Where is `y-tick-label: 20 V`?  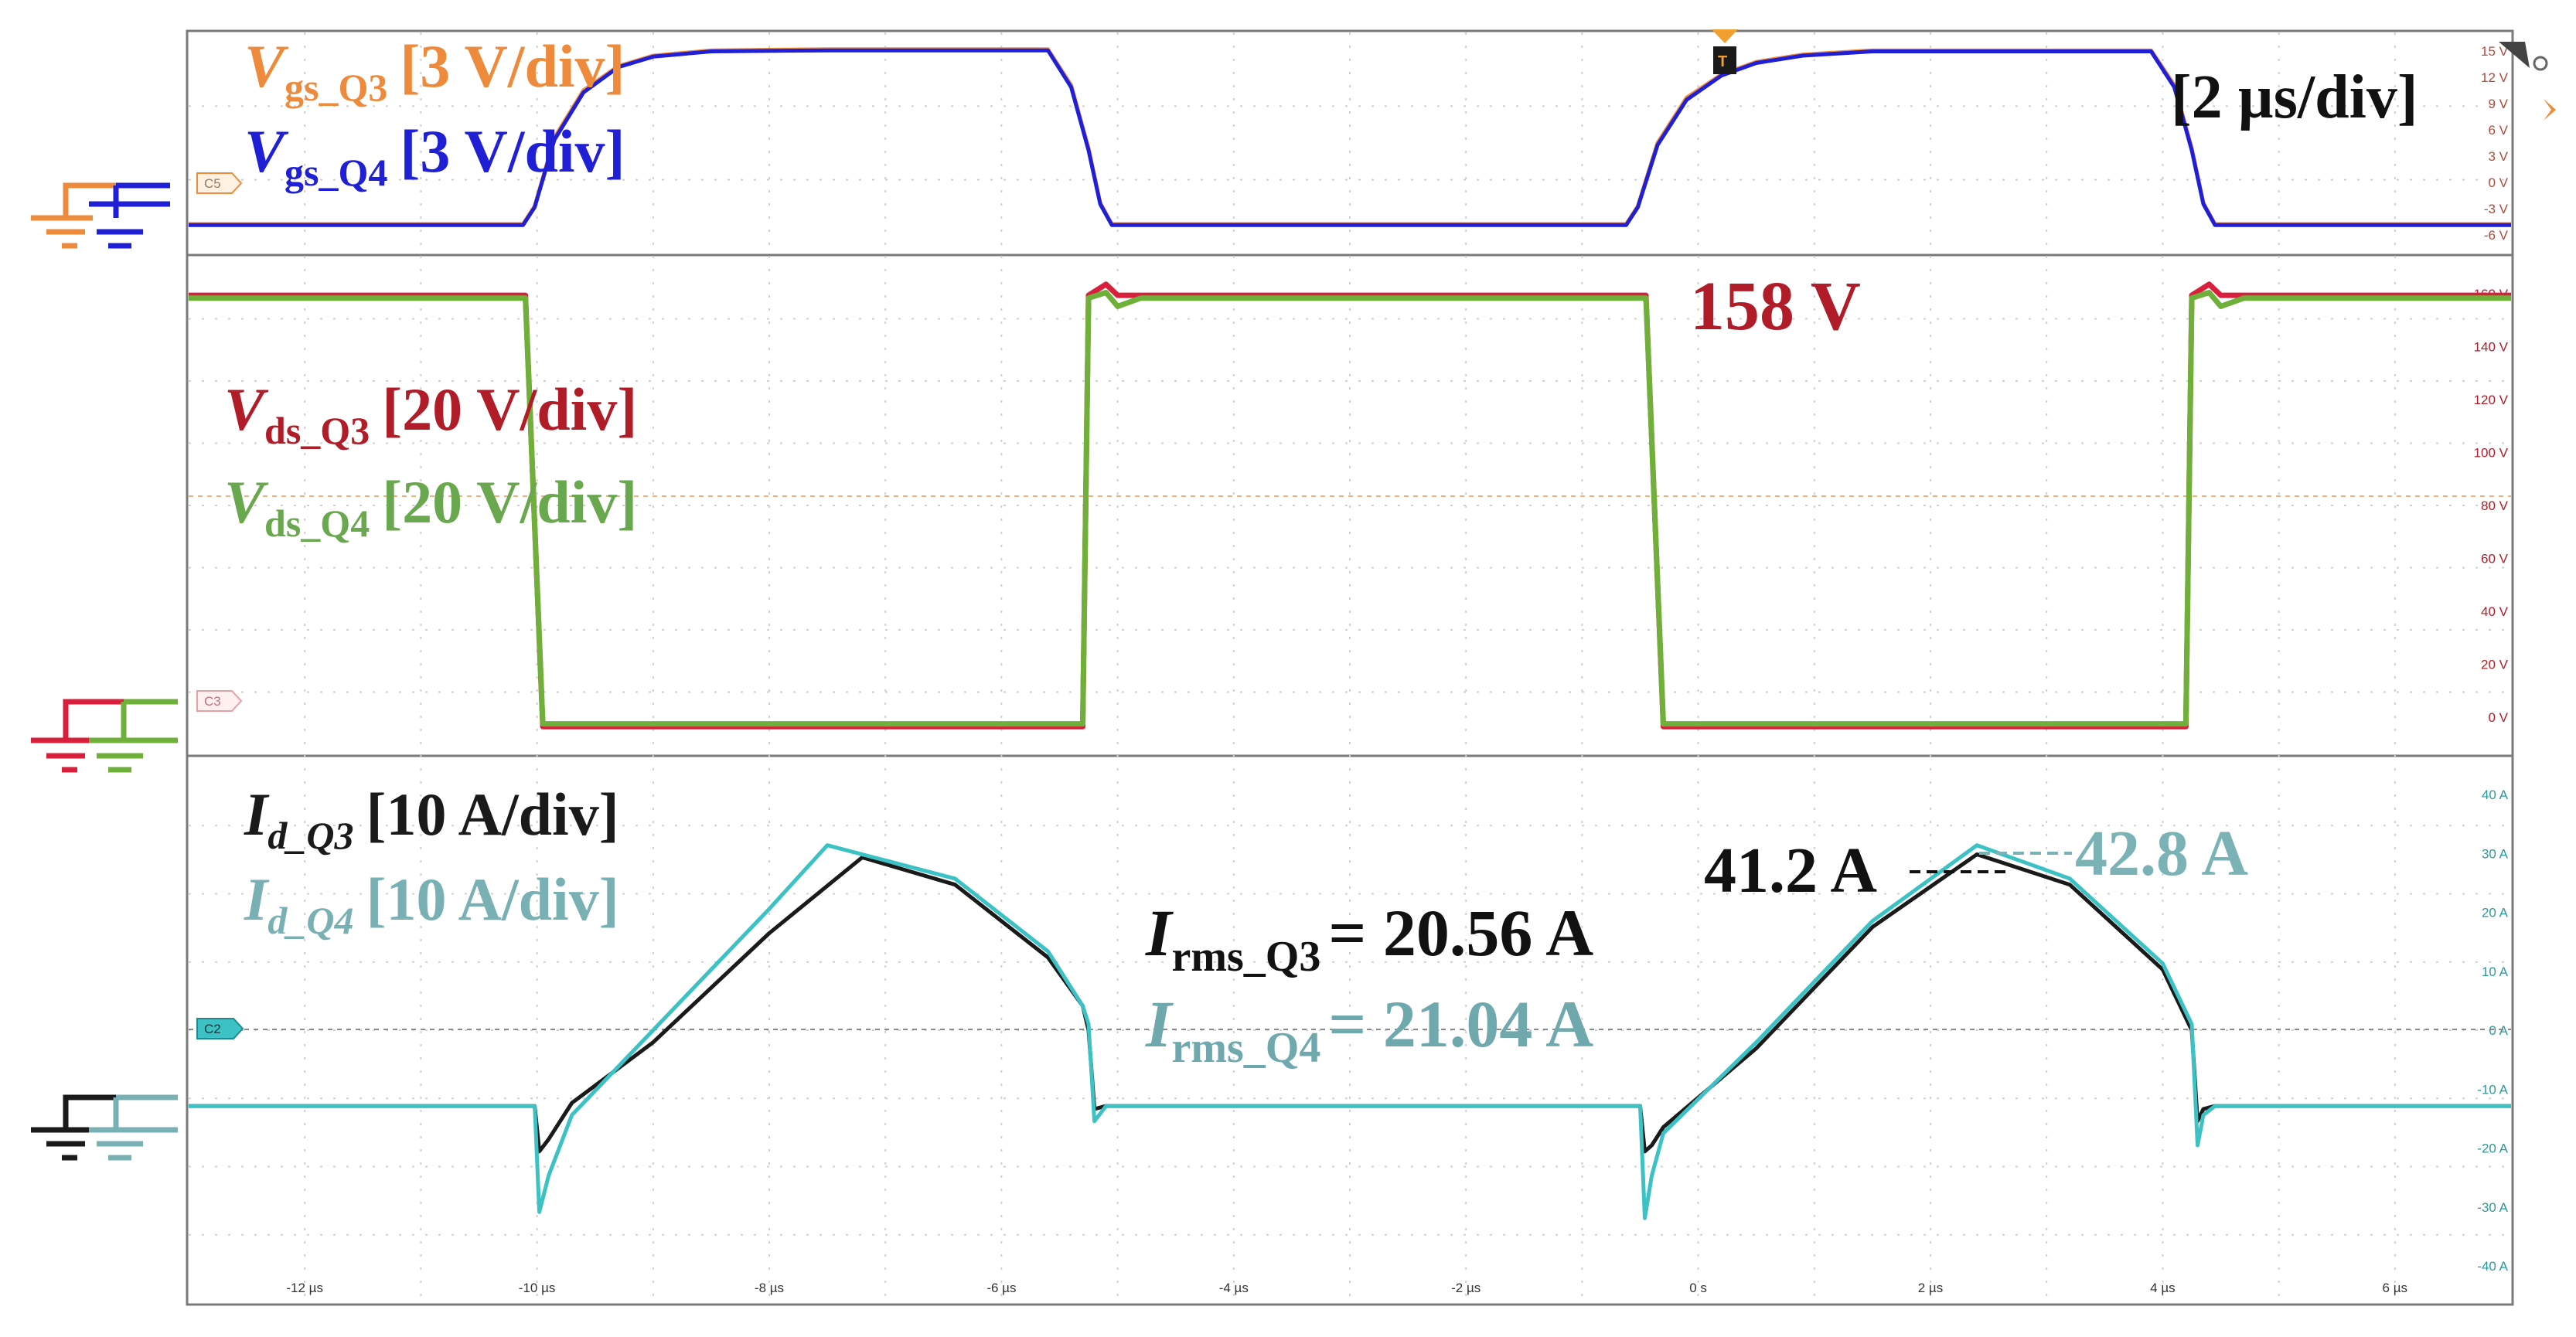
y-tick-label: 20 V is located at coordinates (2495, 665).